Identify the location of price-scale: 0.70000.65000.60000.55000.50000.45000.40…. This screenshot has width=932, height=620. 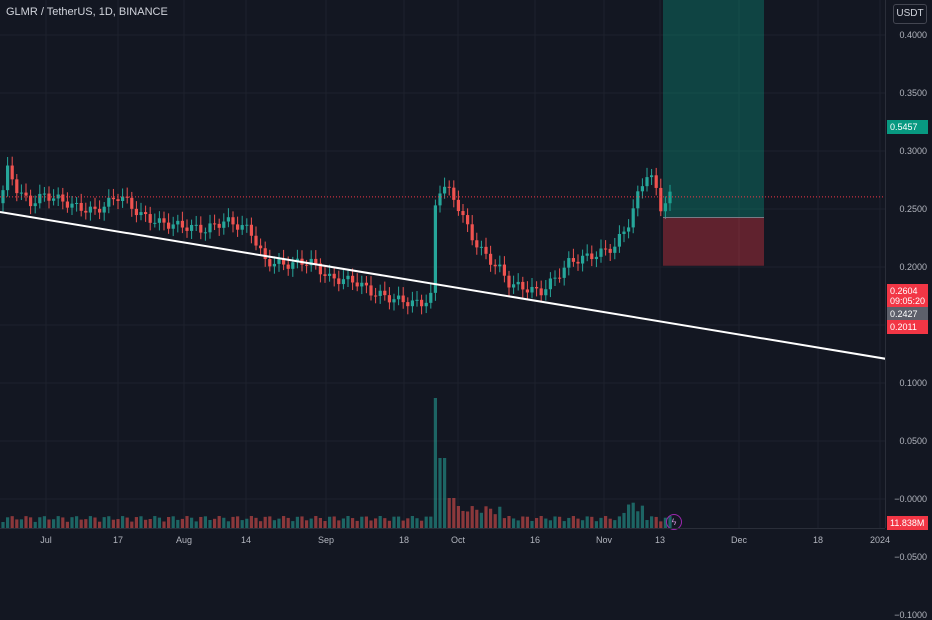
(908, 310).